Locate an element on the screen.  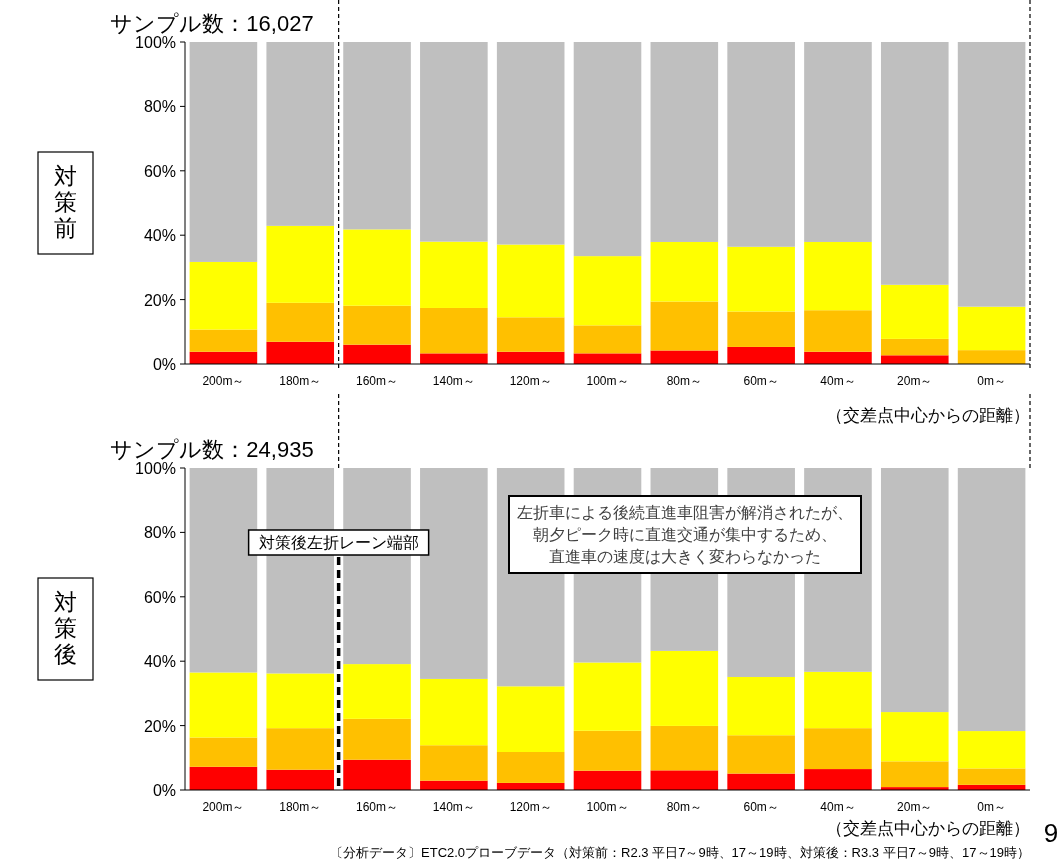
x-axis-title: （交差点中心からの距離） is located at coordinates (928, 415).